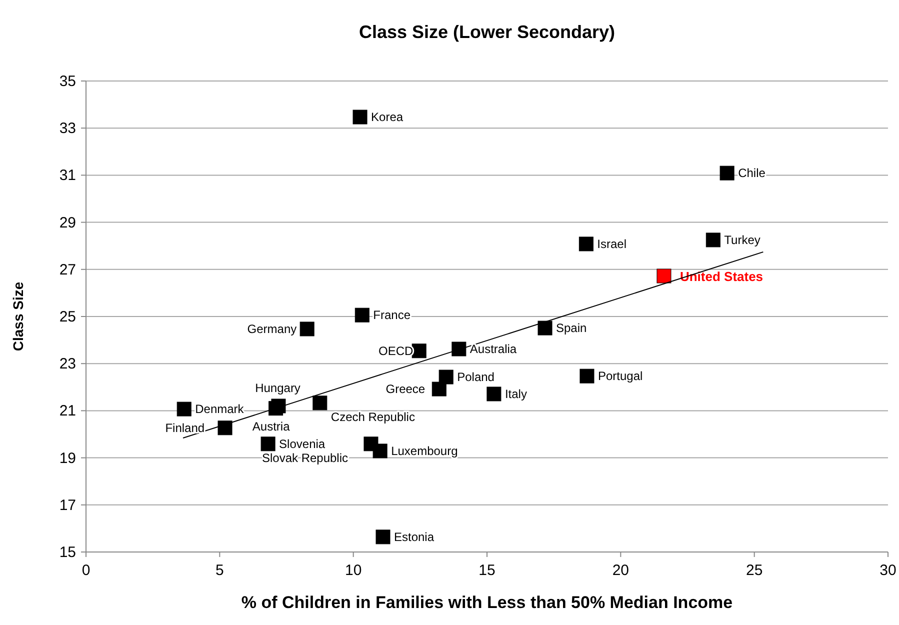 The image size is (899, 625). What do you see at coordinates (67, 81) in the screenshot?
I see `y-tick-label: 35` at bounding box center [67, 81].